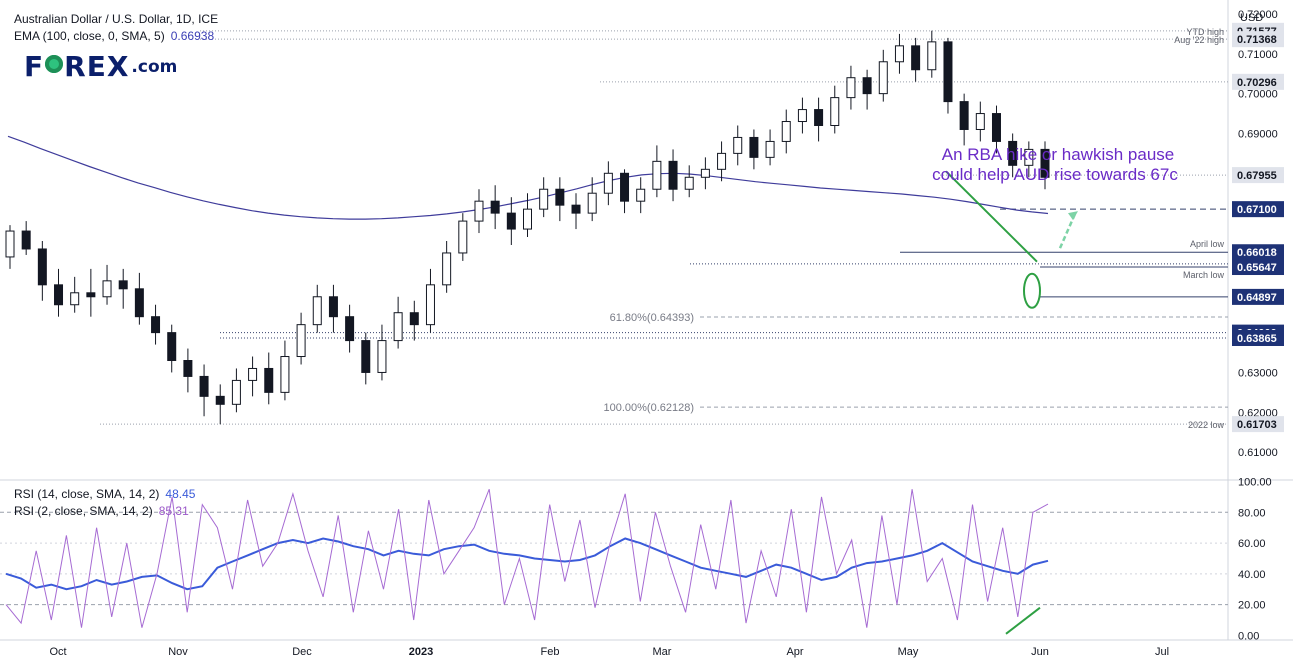  I want to click on price-tick-label: 0.70000, so click(1258, 95).